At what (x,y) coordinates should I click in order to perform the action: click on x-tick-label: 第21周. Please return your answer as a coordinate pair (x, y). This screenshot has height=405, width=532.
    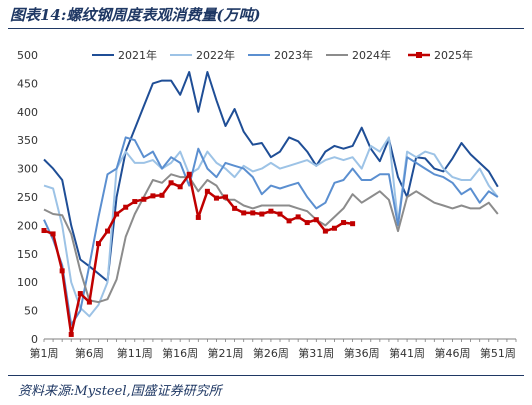
    Looking at the image, I should click on (226, 353).